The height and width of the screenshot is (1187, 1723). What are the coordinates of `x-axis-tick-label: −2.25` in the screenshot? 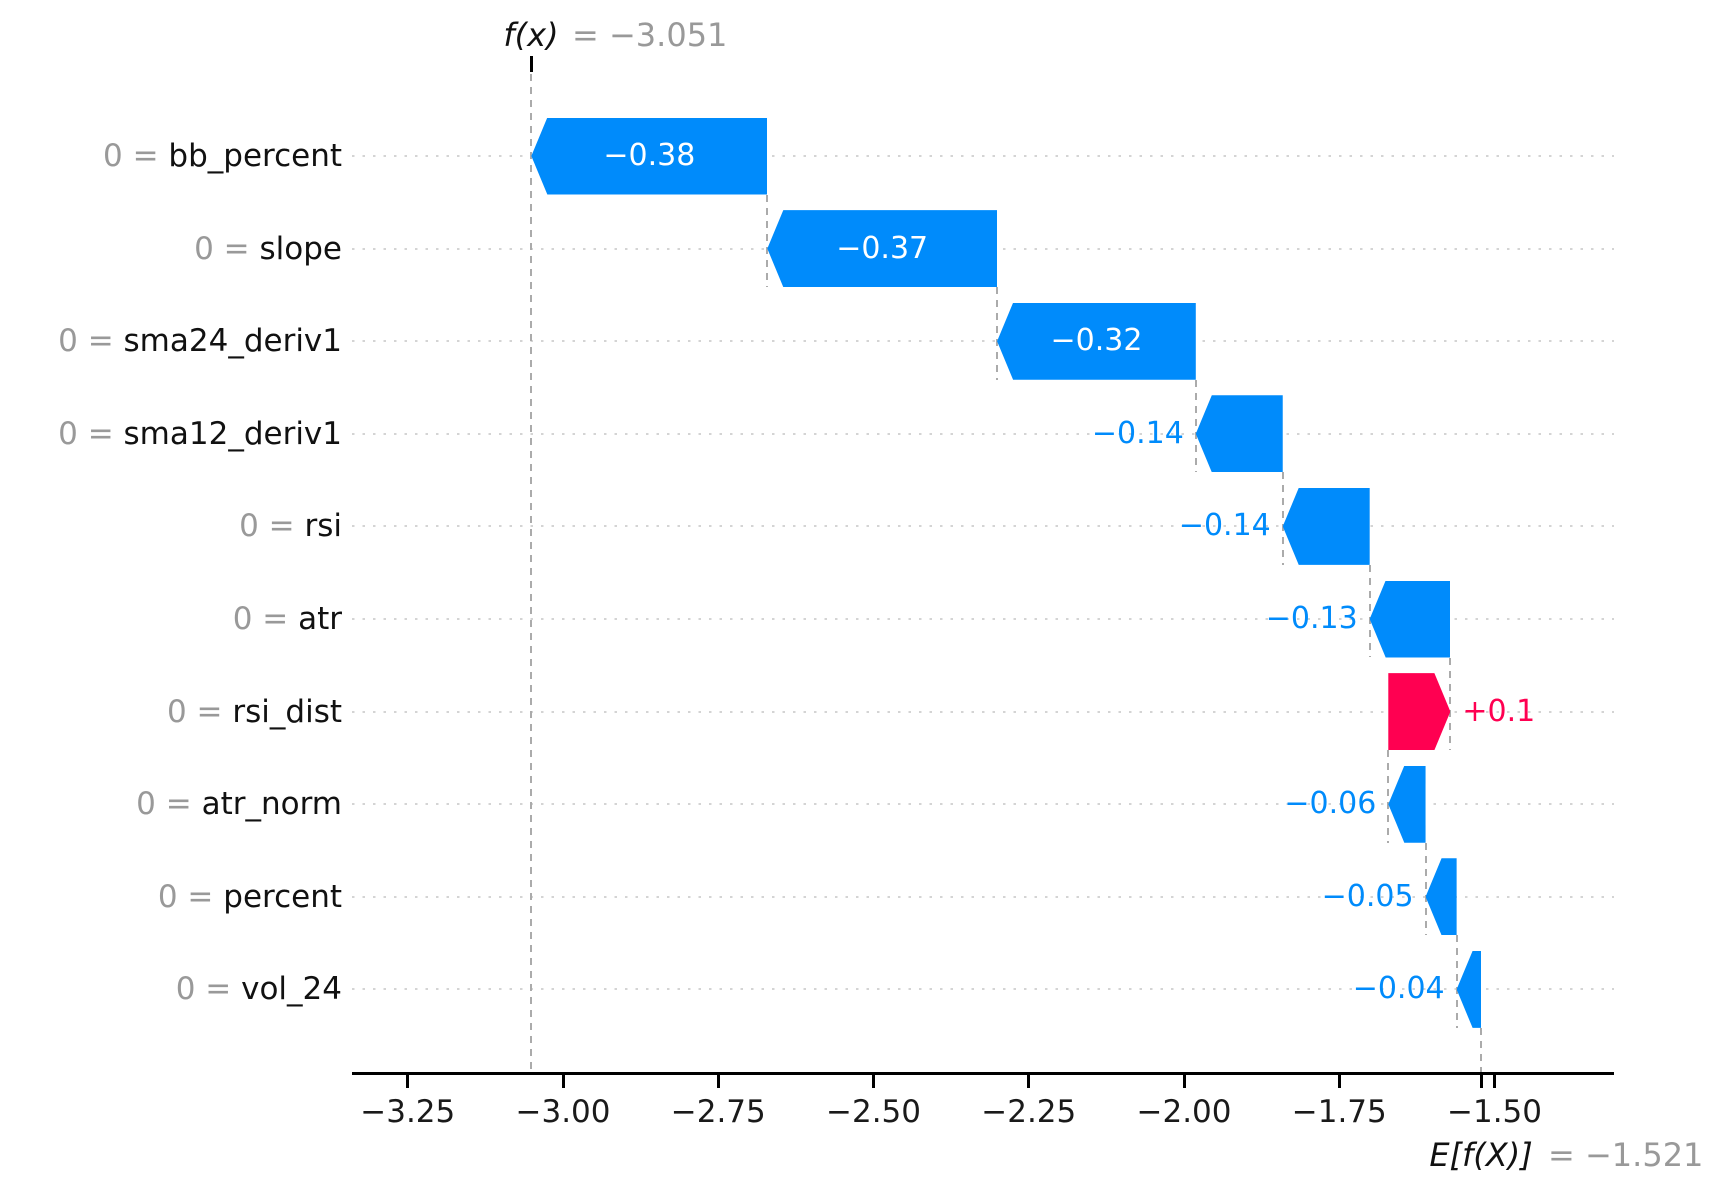 It's located at (1029, 1112).